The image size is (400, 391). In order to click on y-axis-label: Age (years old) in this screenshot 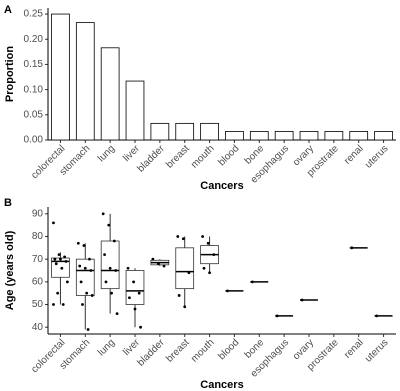, I will do `click(10, 270)`.